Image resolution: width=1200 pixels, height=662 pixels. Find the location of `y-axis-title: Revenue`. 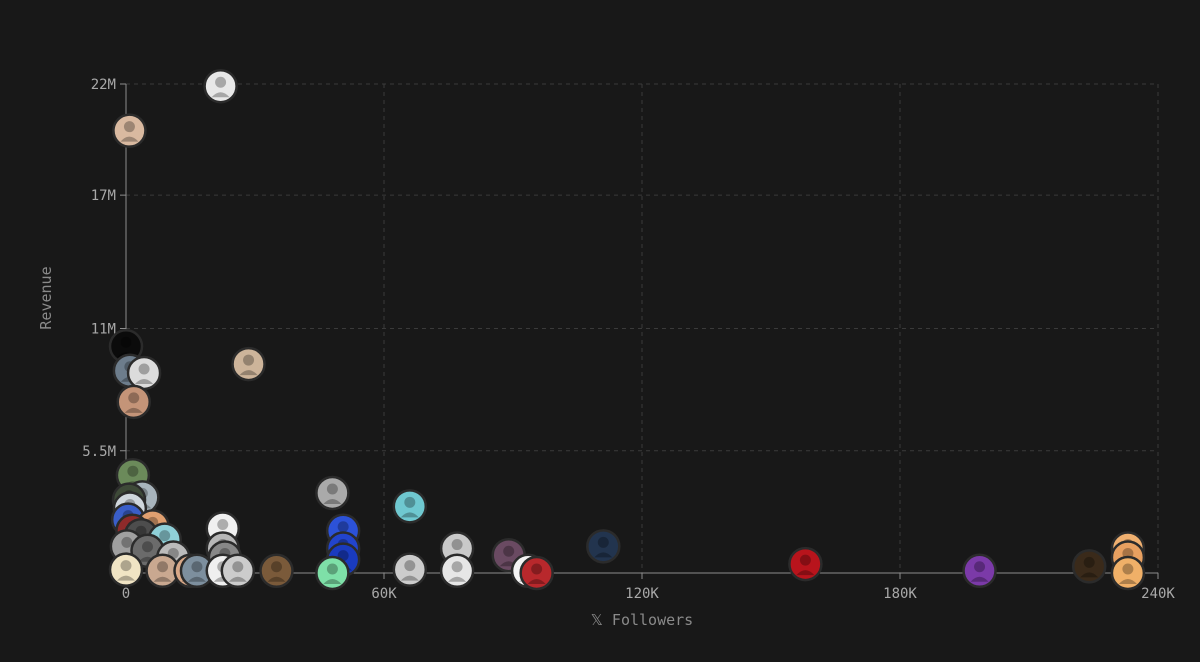

y-axis-title: Revenue is located at coordinates (46, 297).